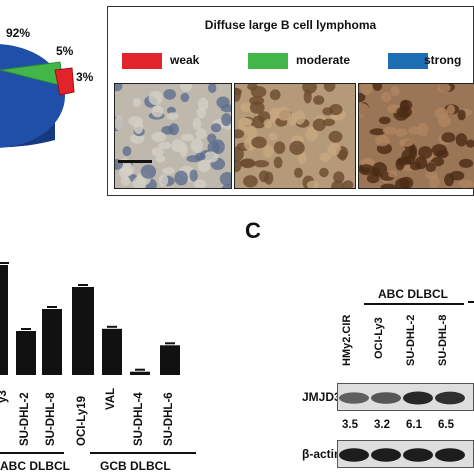 The image size is (474, 474). What do you see at coordinates (111, 398) in the screenshot?
I see `category-label: VAL` at bounding box center [111, 398].